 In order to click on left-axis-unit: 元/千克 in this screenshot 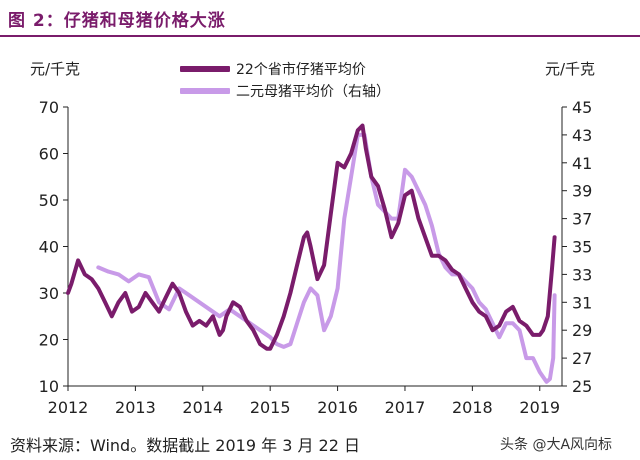, I will do `click(55, 69)`.